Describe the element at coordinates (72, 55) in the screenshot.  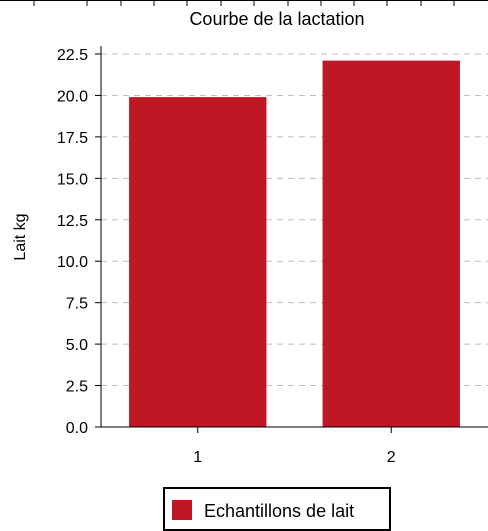
I see `y-tick-label: 22.5` at that location.